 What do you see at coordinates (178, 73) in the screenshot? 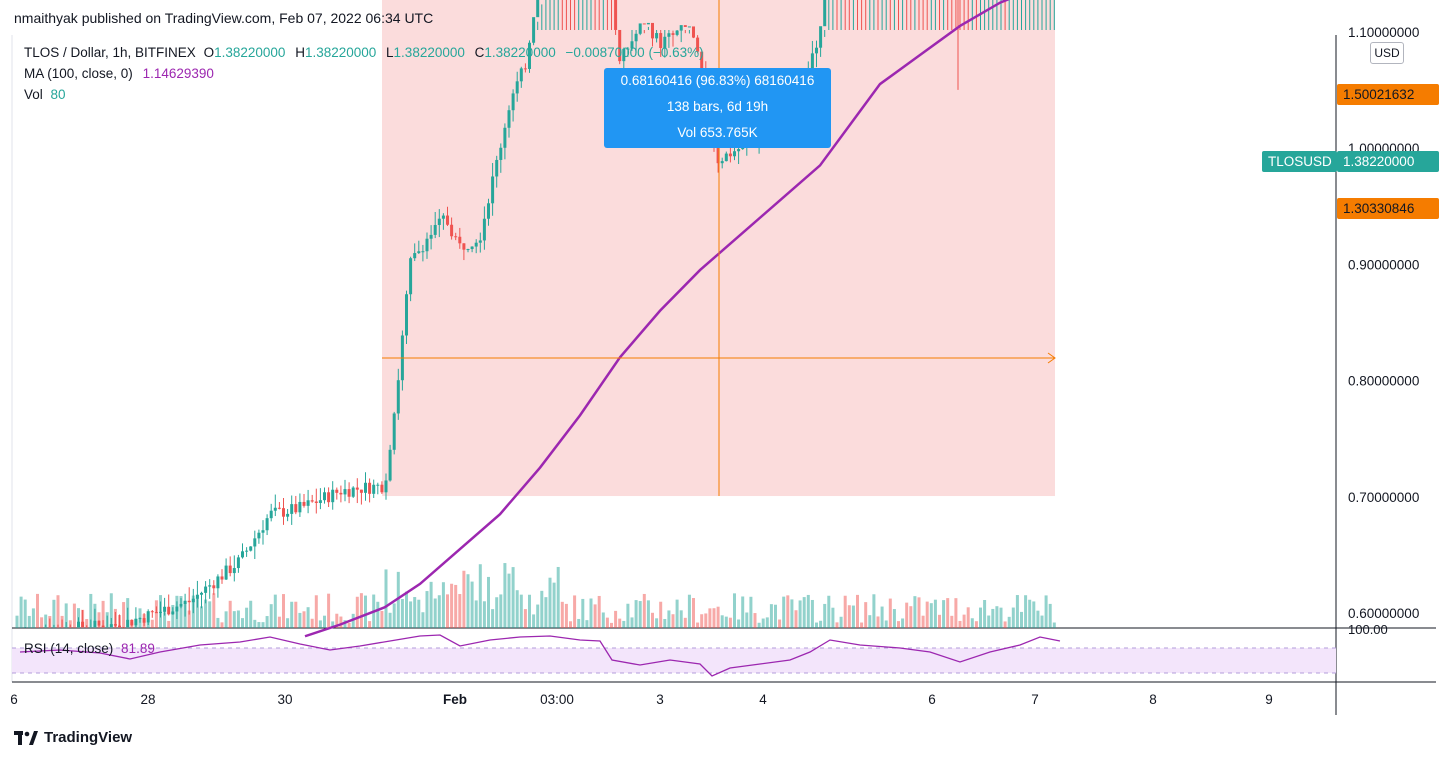
I see `ma-value: 1.14629390` at bounding box center [178, 73].